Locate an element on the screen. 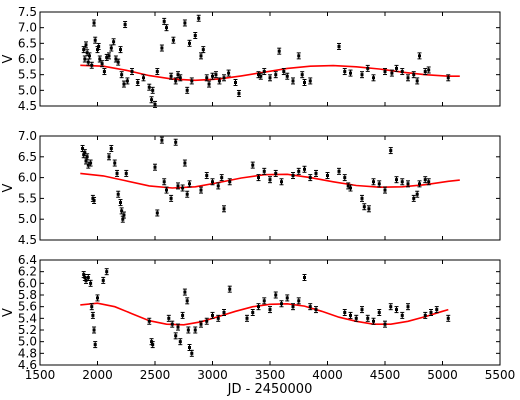 Image resolution: width=520 pixels, height=400 pixels. fit-curve is located at coordinates (264, 314).